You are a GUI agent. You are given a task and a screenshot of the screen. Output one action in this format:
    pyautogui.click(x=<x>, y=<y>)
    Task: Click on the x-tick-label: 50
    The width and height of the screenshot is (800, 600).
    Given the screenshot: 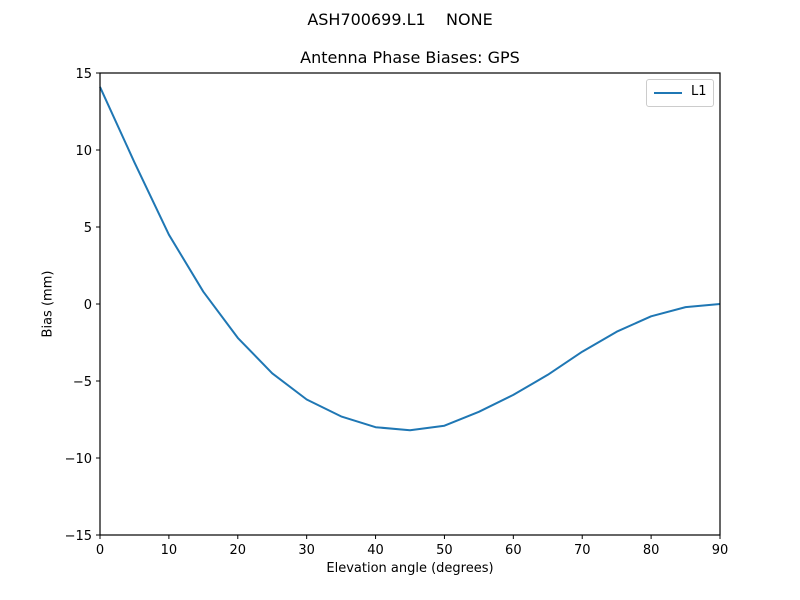 What is the action you would take?
    pyautogui.click(x=444, y=550)
    